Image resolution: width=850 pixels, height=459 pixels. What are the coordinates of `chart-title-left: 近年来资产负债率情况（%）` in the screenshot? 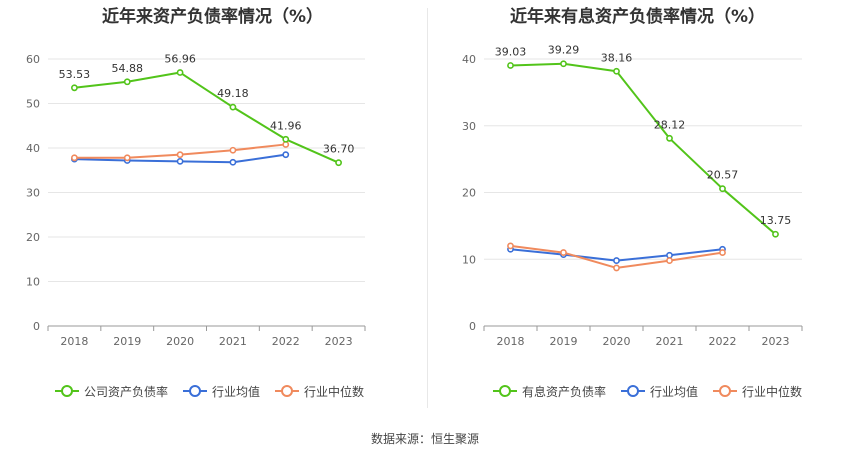 It's located at (212, 17).